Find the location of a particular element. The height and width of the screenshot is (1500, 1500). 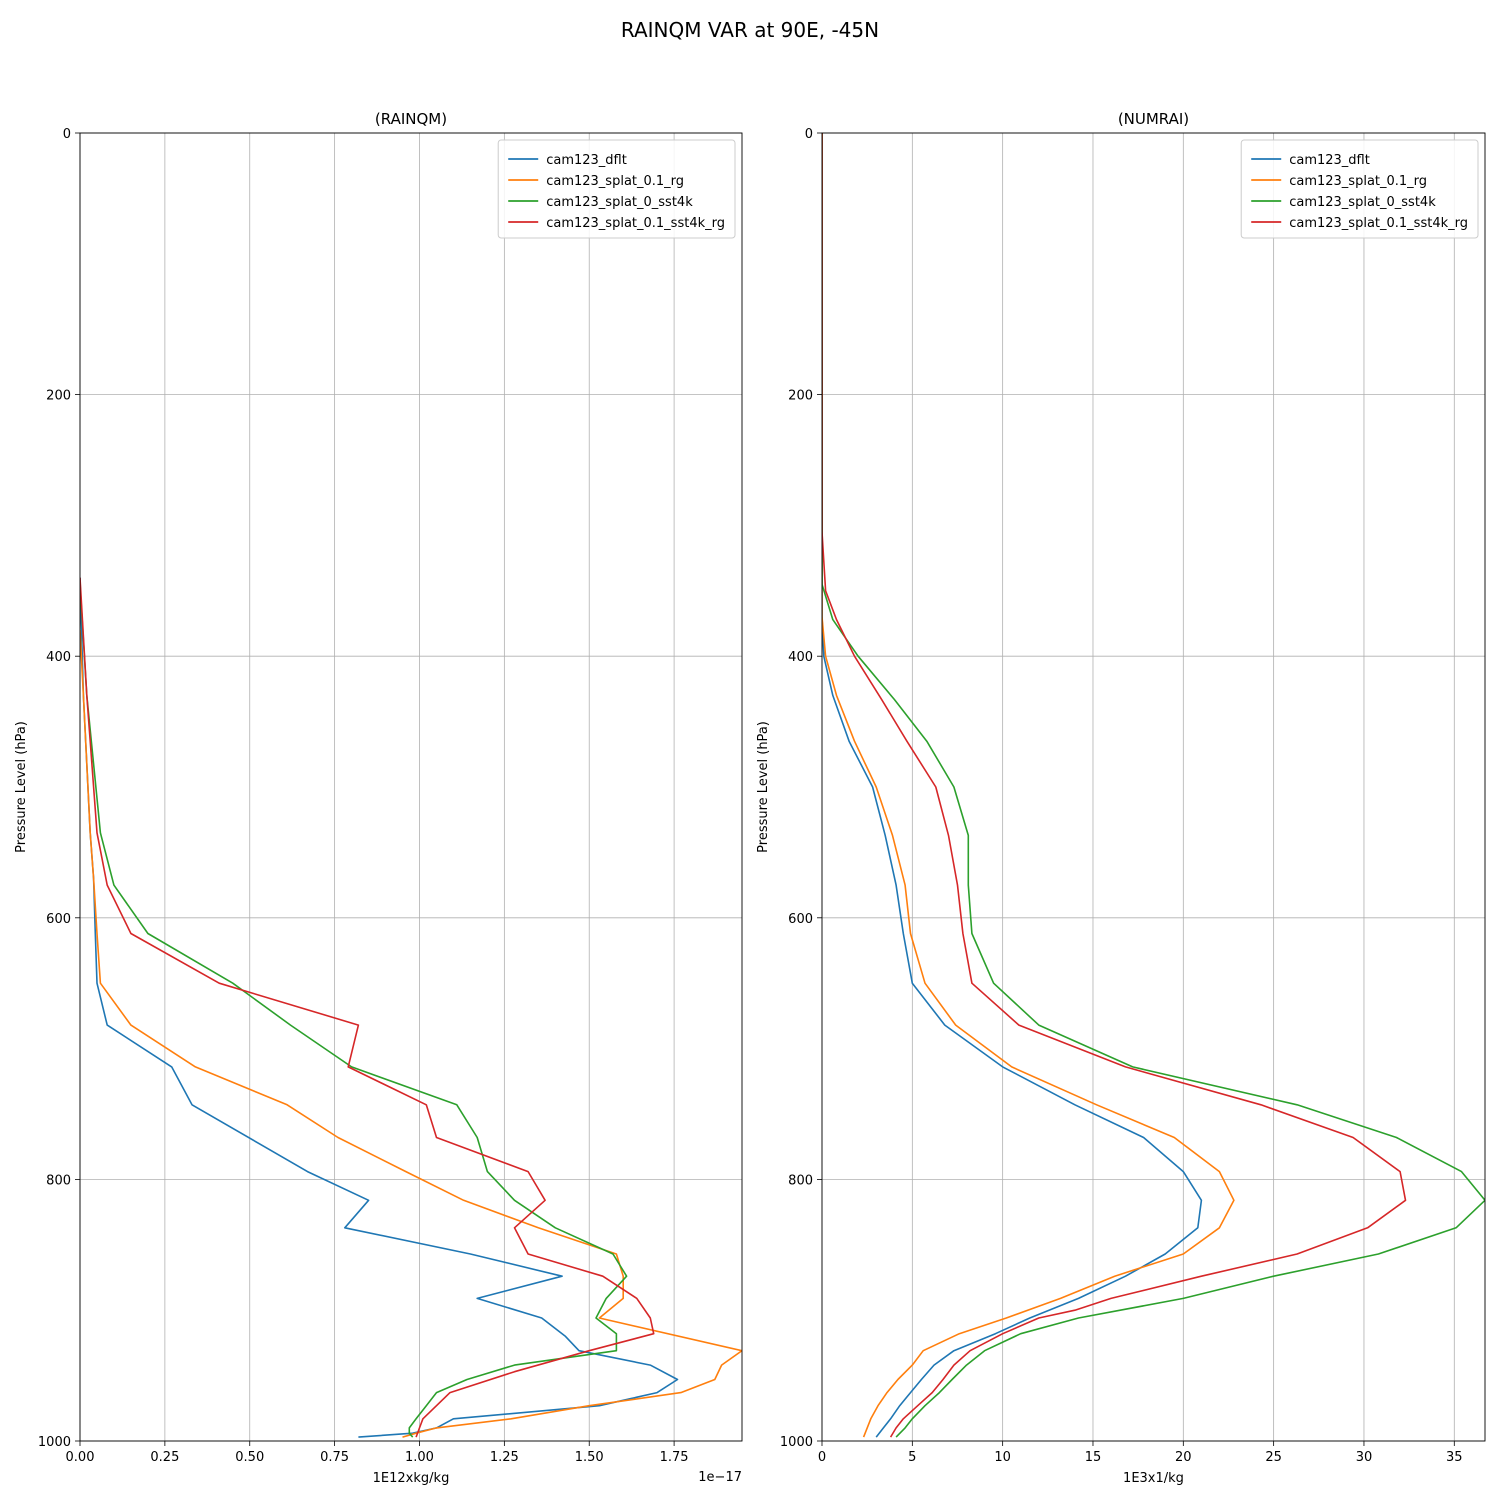

x-tick-label: 0 is located at coordinates (822, 1457).